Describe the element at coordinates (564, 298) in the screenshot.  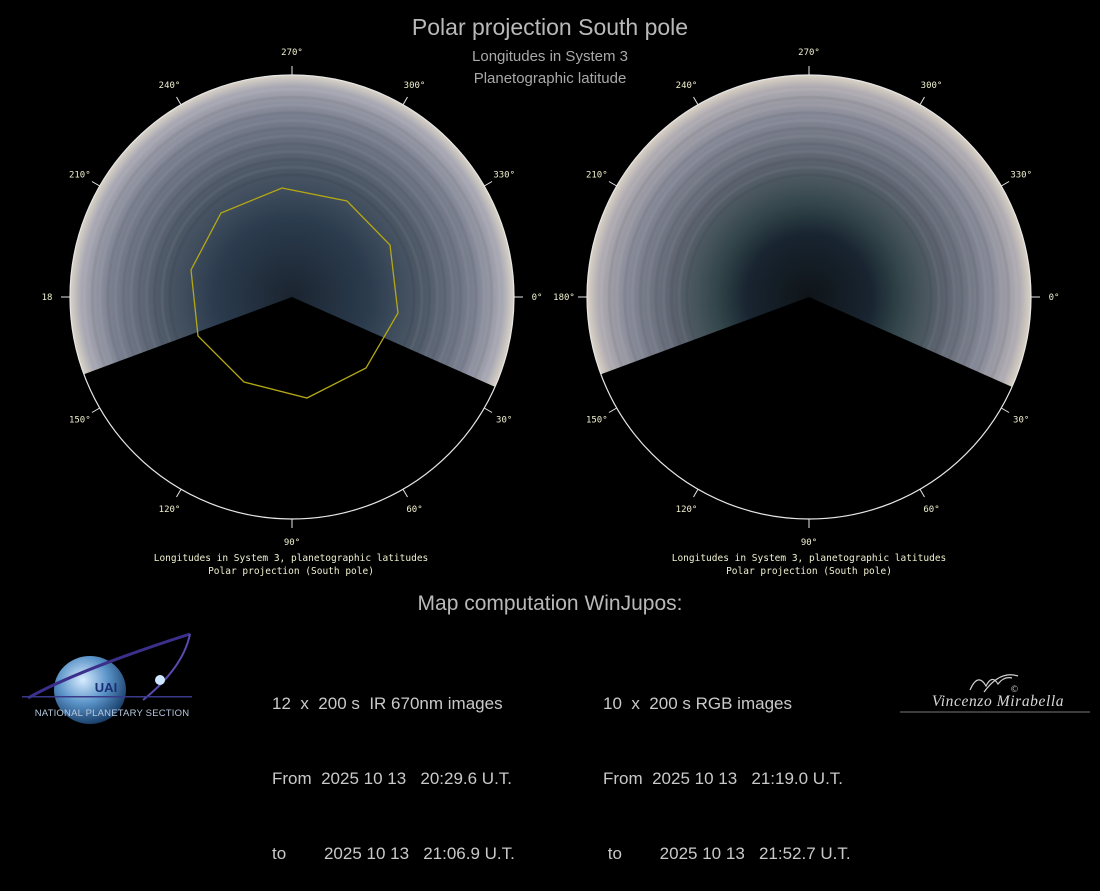
I see `longitude-label: 180°` at that location.